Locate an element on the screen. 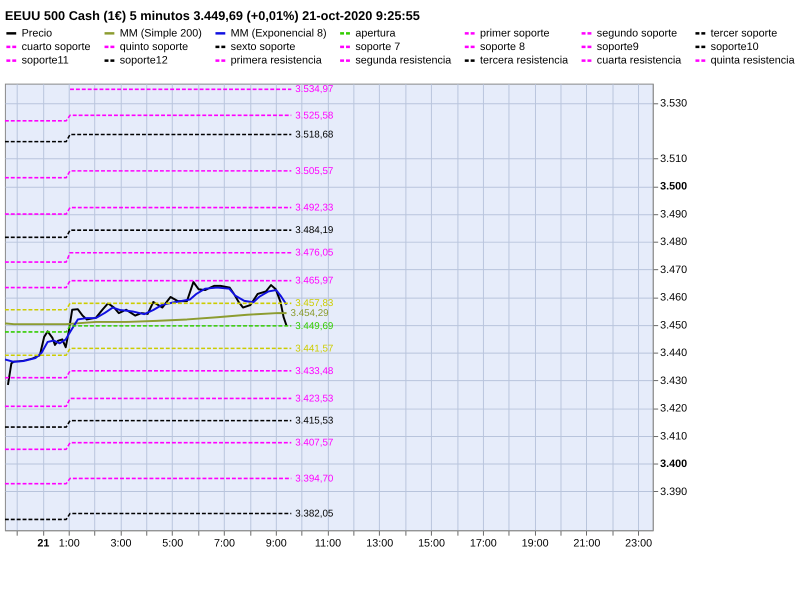 This screenshot has width=800, height=600. legend-label: soporte11 is located at coordinates (45, 60).